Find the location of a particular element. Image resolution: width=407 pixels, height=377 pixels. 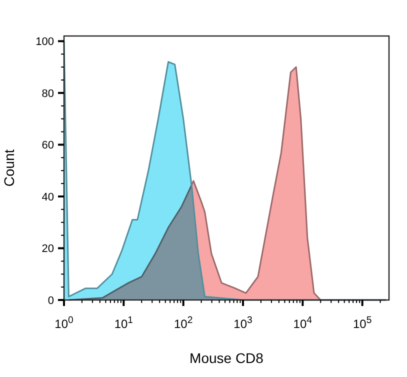

y-tick-label: 40 is located at coordinates (48, 197).